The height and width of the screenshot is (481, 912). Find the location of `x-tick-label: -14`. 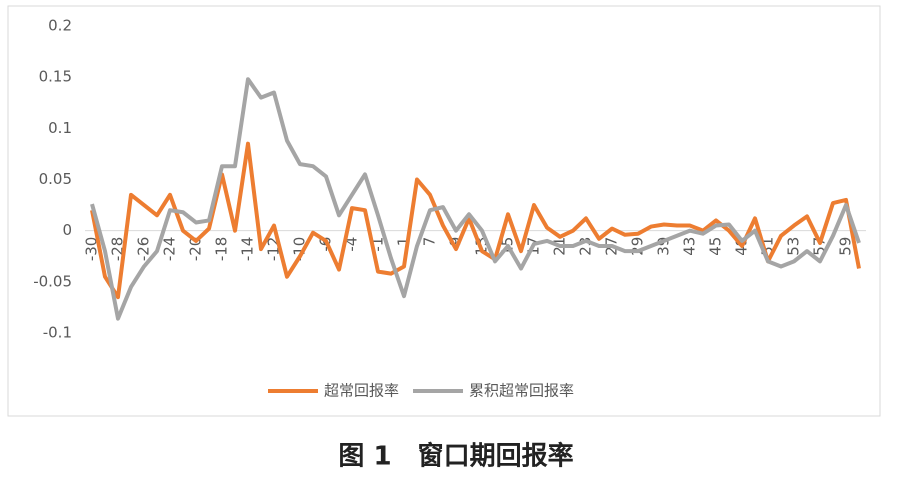

x-tick-label: -14 is located at coordinates (248, 249).